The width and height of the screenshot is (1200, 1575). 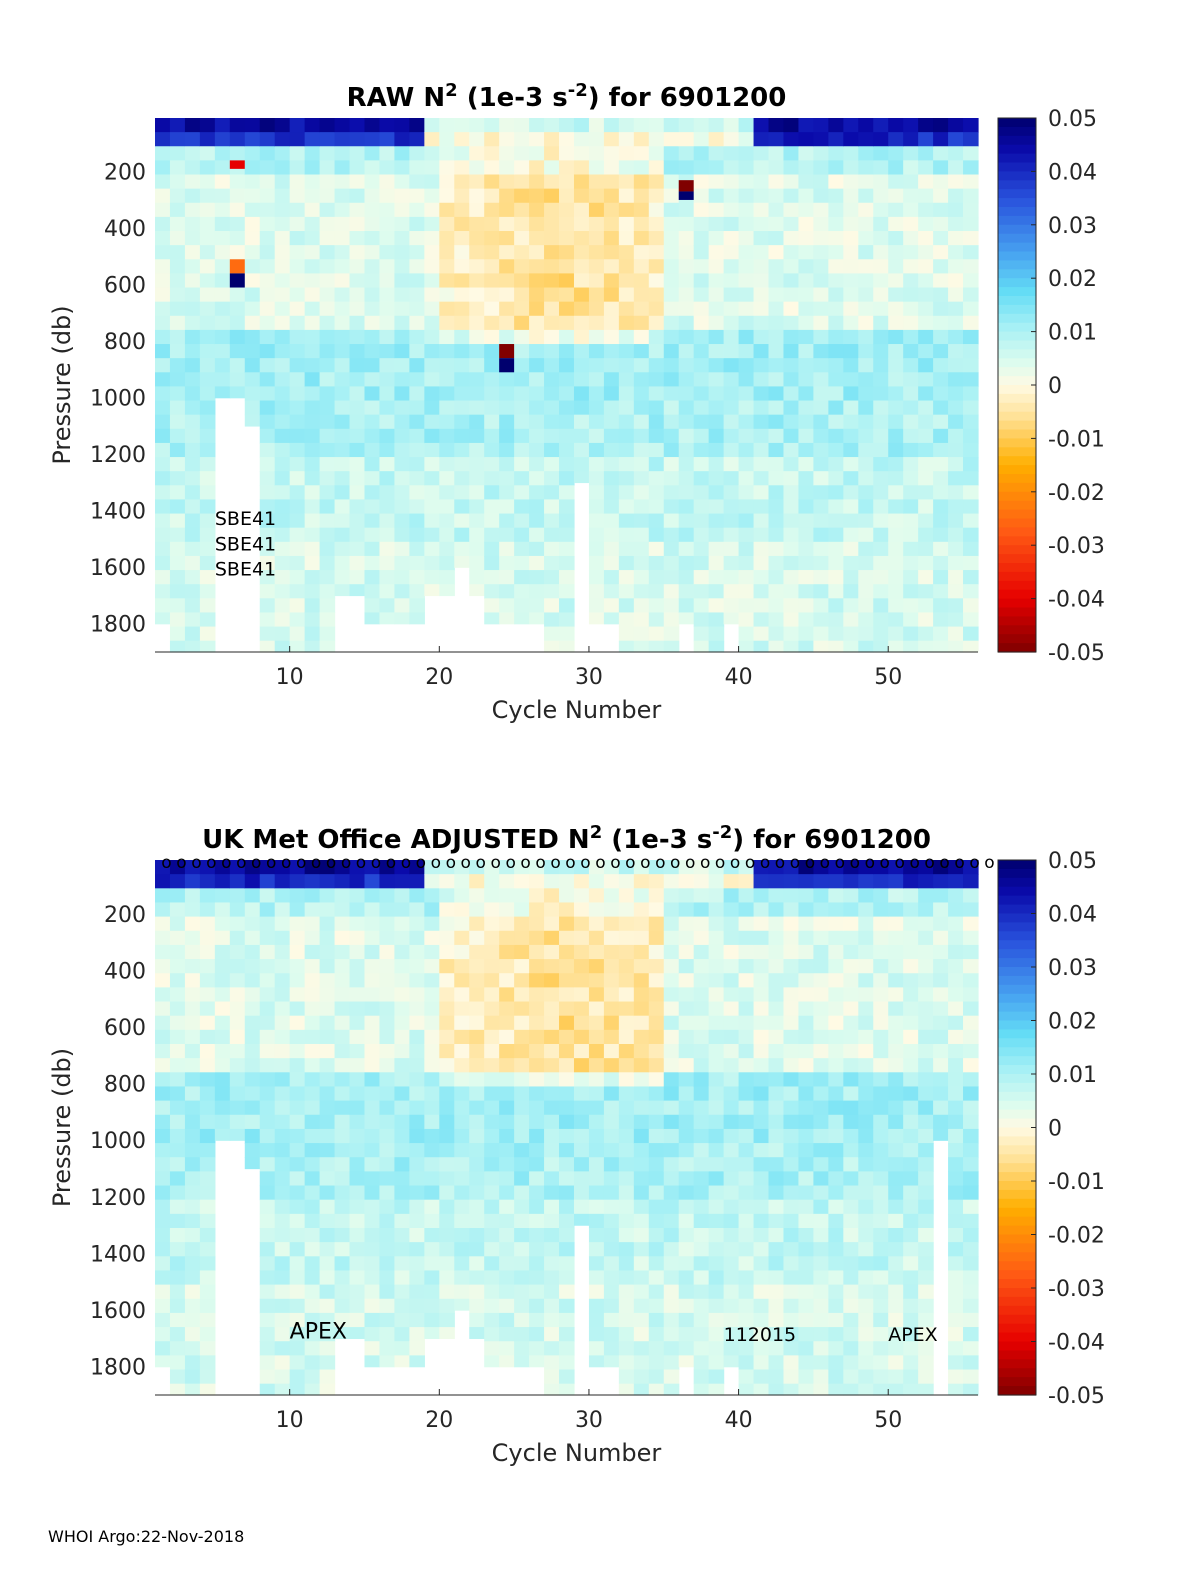 I want to click on y-tick-label: 1600, so click(x=118, y=1311).